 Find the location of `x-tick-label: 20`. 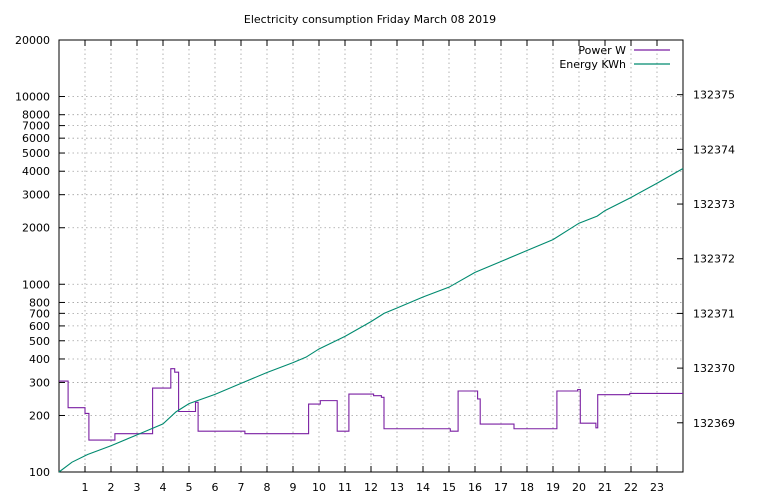

x-tick-label: 20 is located at coordinates (579, 487).